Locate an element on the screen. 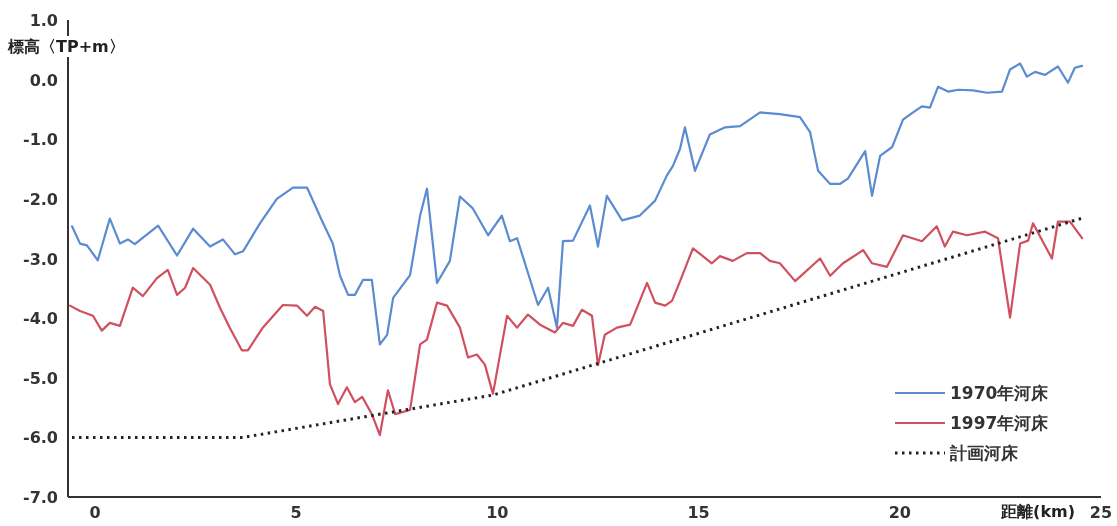 This screenshot has width=1117, height=526. y-tick-label: -6.0 is located at coordinates (40, 438).